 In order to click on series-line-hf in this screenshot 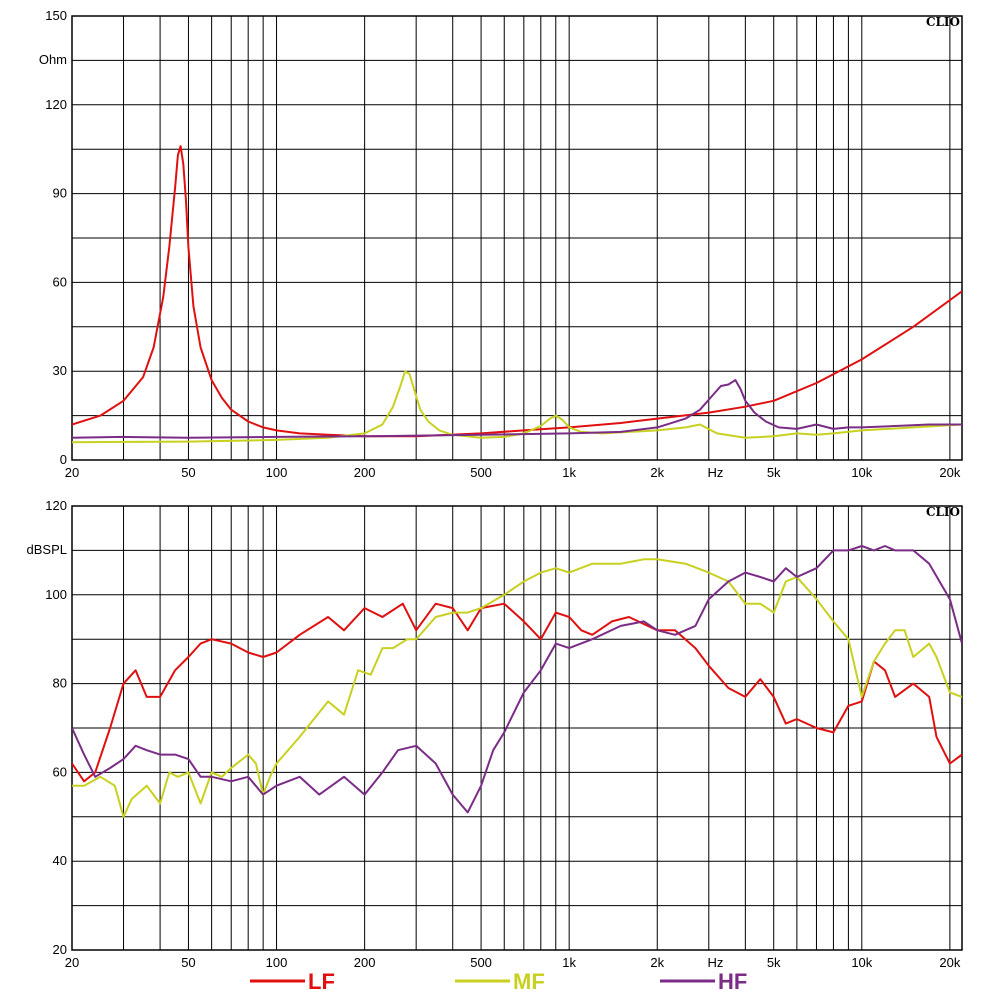, I will do `click(517, 409)`.